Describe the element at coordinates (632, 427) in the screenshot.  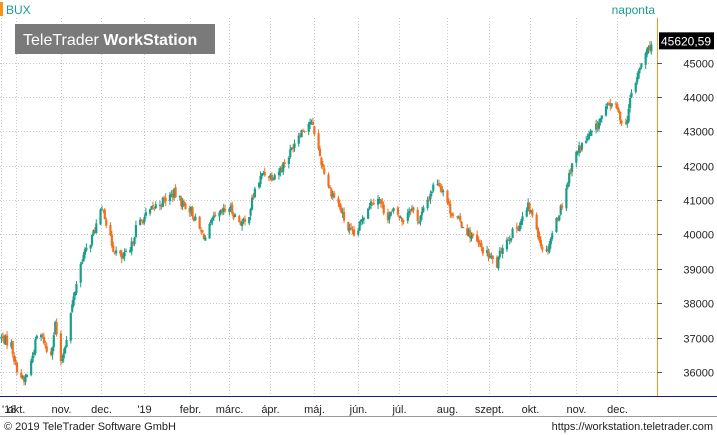
I see `footer-url-link: https://workstation.teletrader.com` at that location.